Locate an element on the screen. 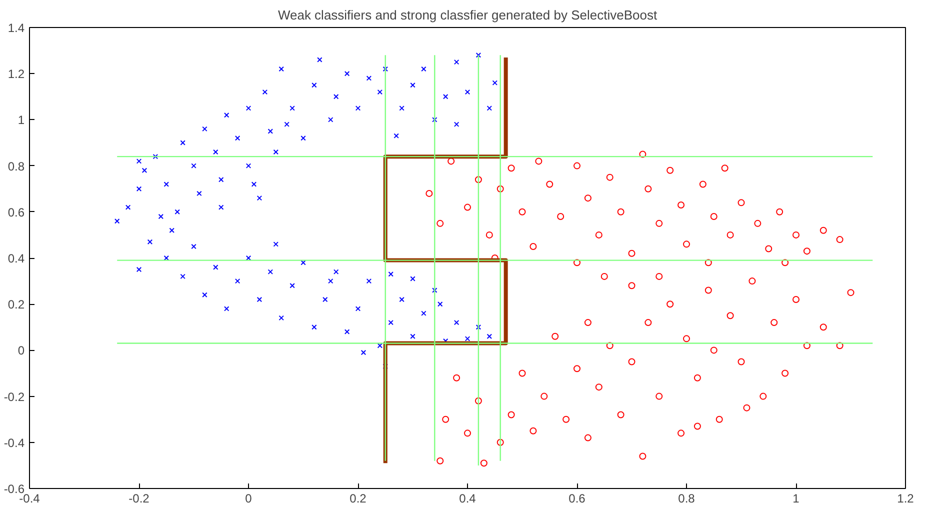 This screenshot has width=935, height=510. x-tick-label: 1.2 is located at coordinates (905, 499).